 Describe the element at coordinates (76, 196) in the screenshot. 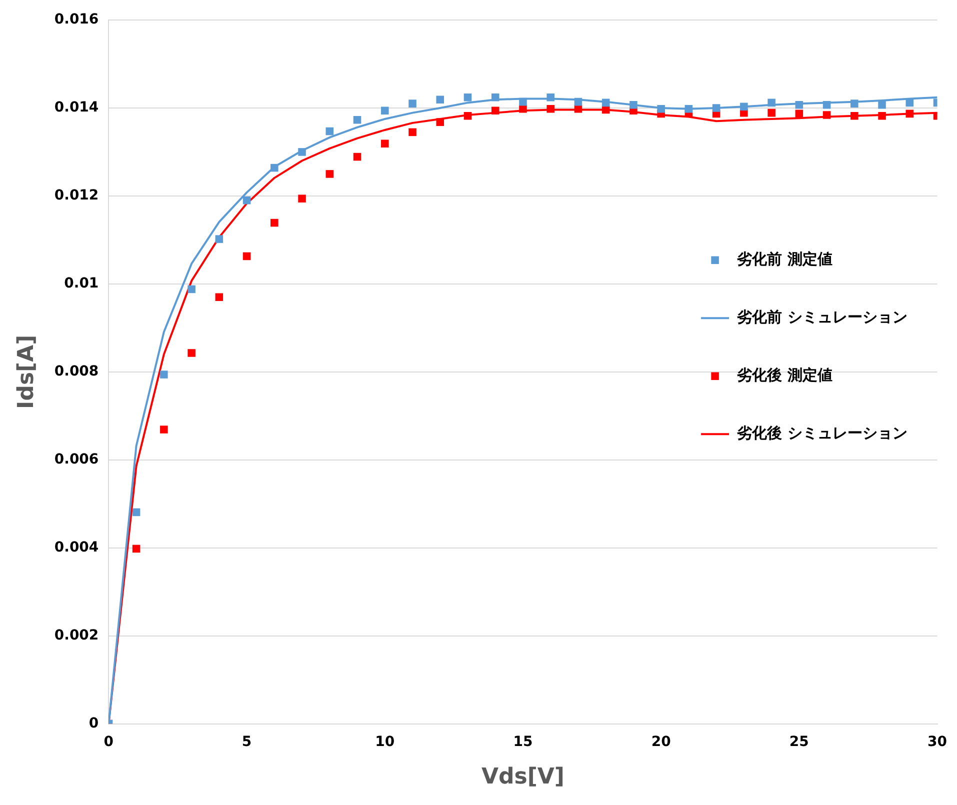

I see `y-tick-label: 0.012` at that location.